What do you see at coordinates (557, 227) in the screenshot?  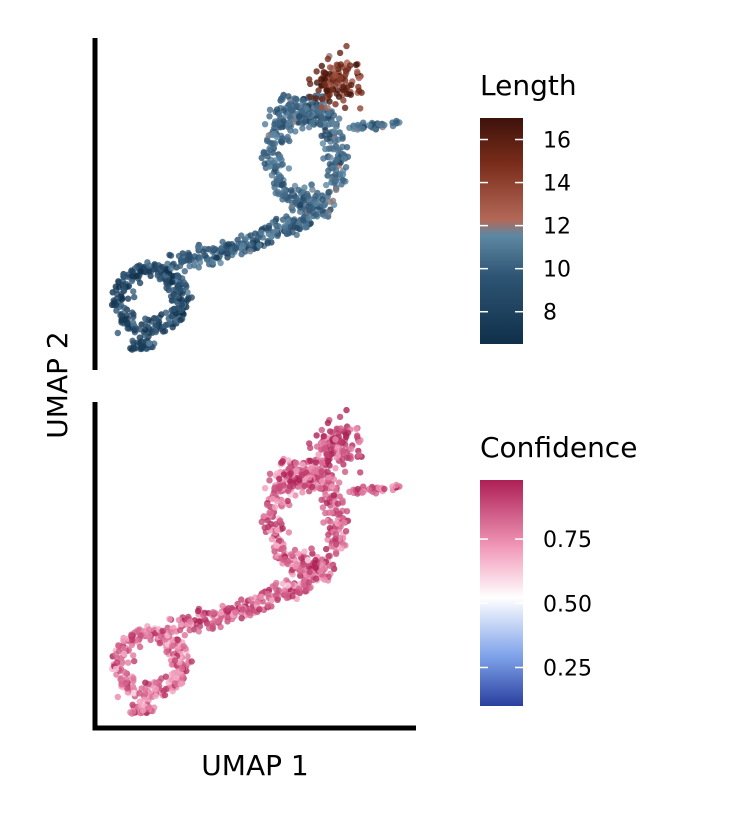 I see `length-tick-label: 12` at bounding box center [557, 227].